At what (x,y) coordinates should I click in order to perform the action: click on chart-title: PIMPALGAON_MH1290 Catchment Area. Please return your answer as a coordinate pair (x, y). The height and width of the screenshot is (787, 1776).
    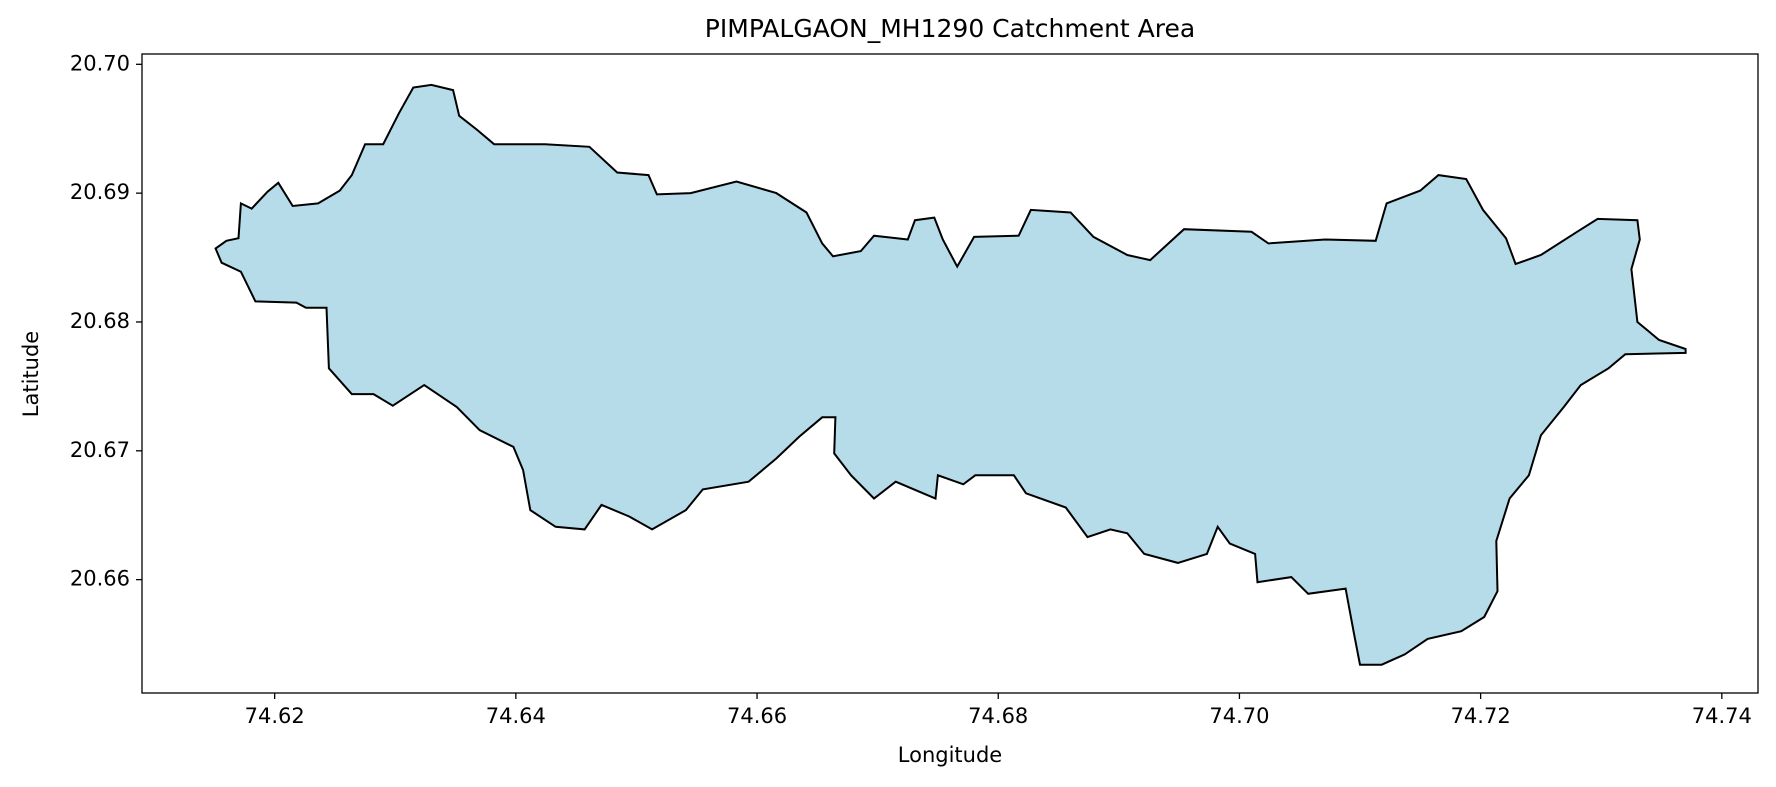
    Looking at the image, I should click on (950, 28).